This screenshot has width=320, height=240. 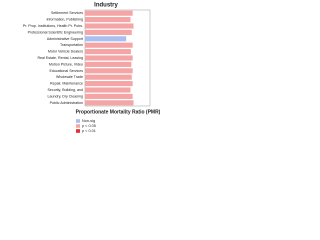 What do you see at coordinates (89, 131) in the screenshot?
I see `legend-label: p < 0.01` at bounding box center [89, 131].